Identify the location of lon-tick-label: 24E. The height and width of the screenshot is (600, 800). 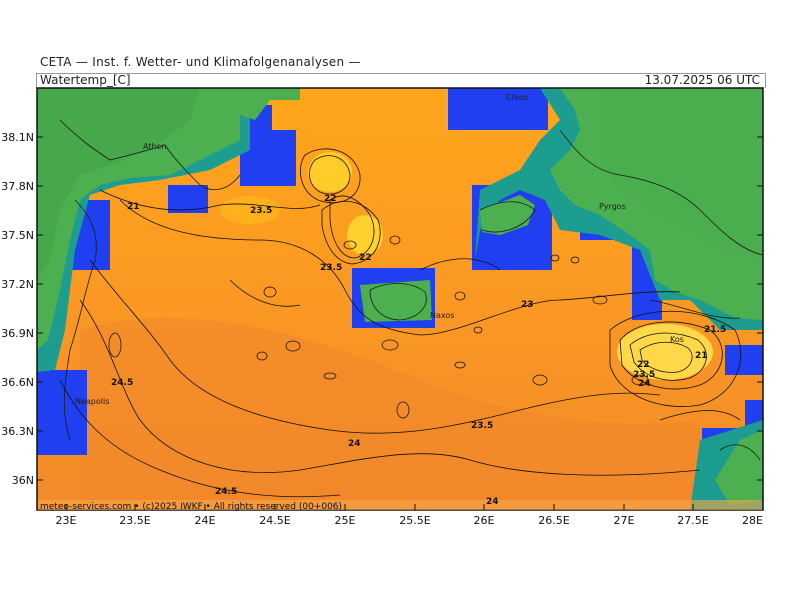
(205, 520).